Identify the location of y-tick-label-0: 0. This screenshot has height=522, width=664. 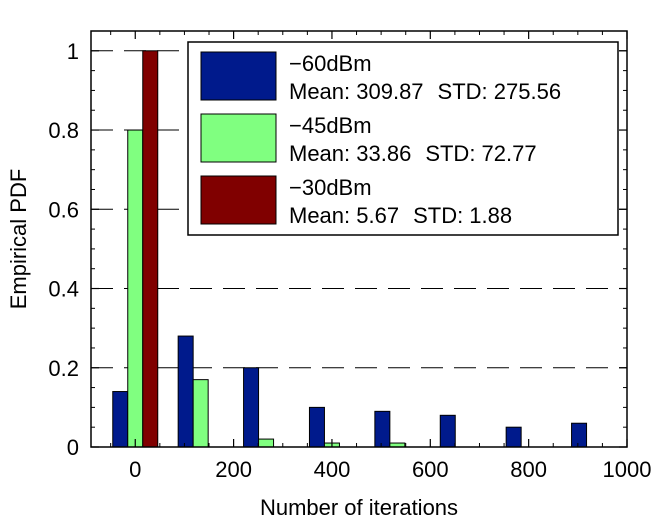
(73, 447).